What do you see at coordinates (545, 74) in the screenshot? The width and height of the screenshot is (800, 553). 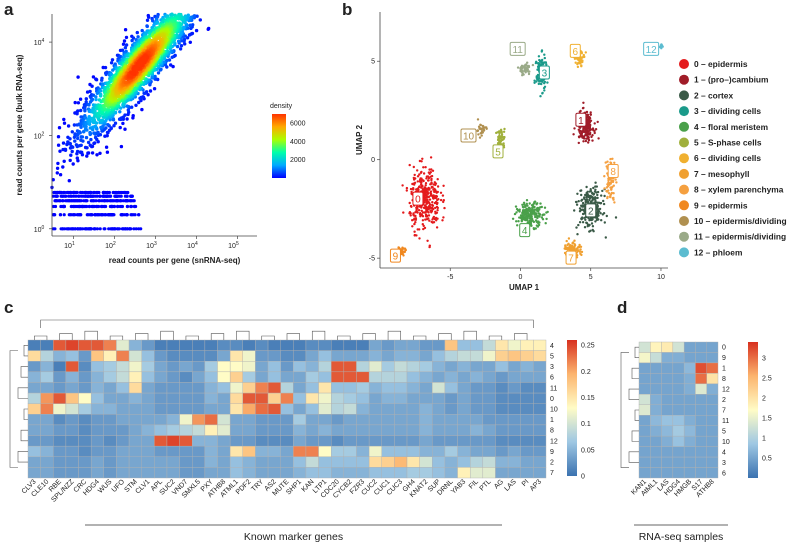 I see `cluster-label-3: 3` at bounding box center [545, 74].